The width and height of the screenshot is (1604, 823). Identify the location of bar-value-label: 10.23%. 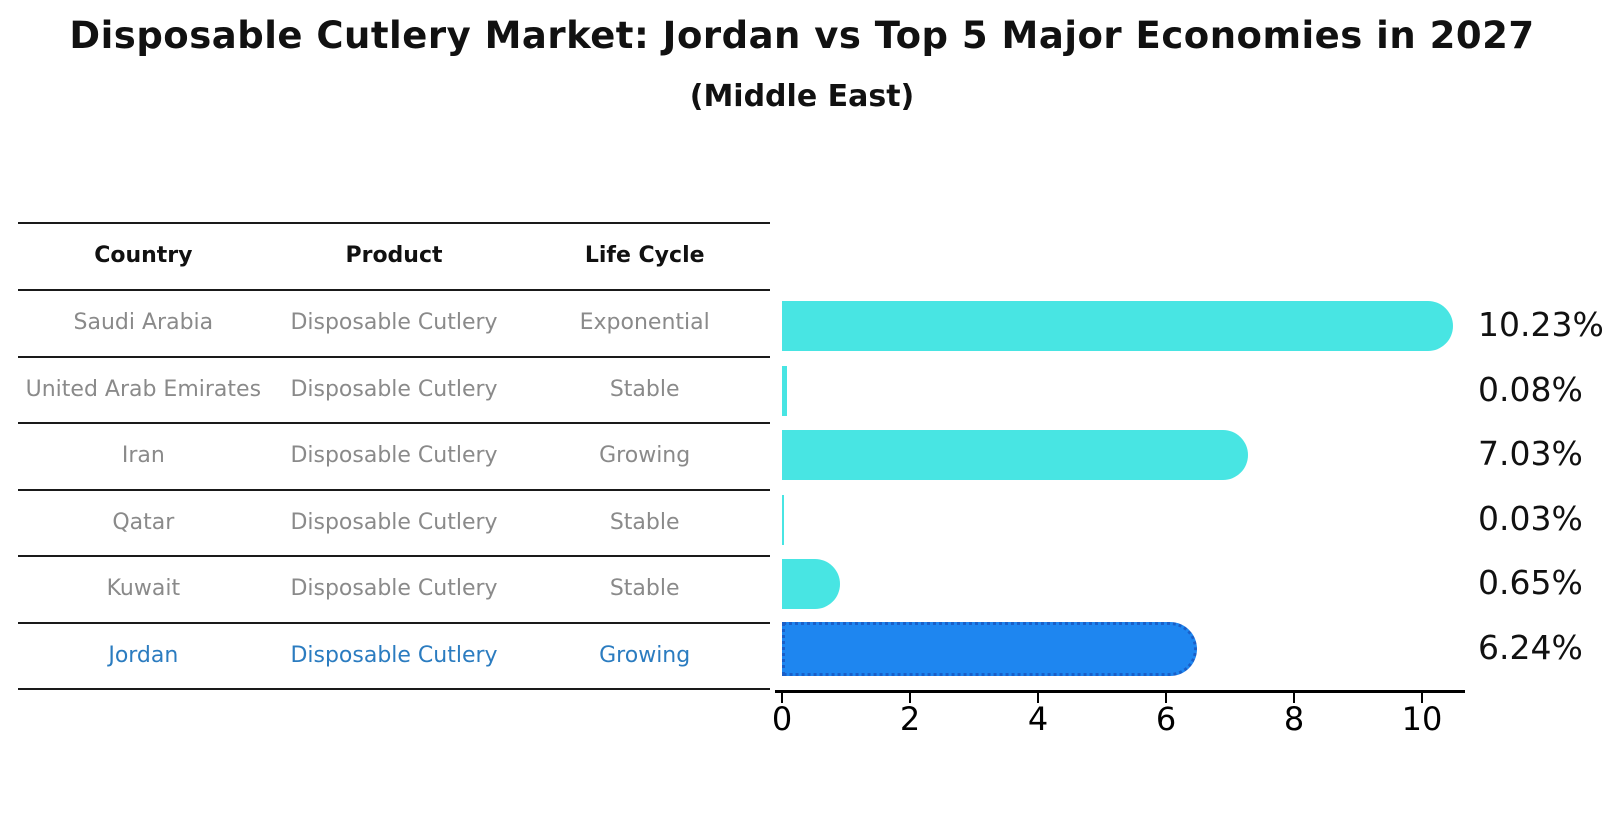
(1541, 324).